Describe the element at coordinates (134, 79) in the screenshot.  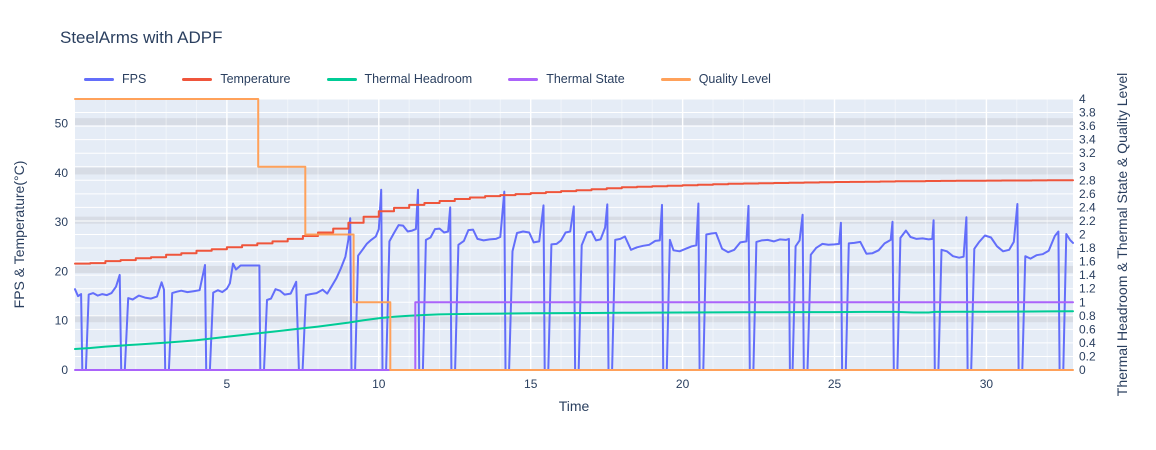
I see `legend-label: FPS` at that location.